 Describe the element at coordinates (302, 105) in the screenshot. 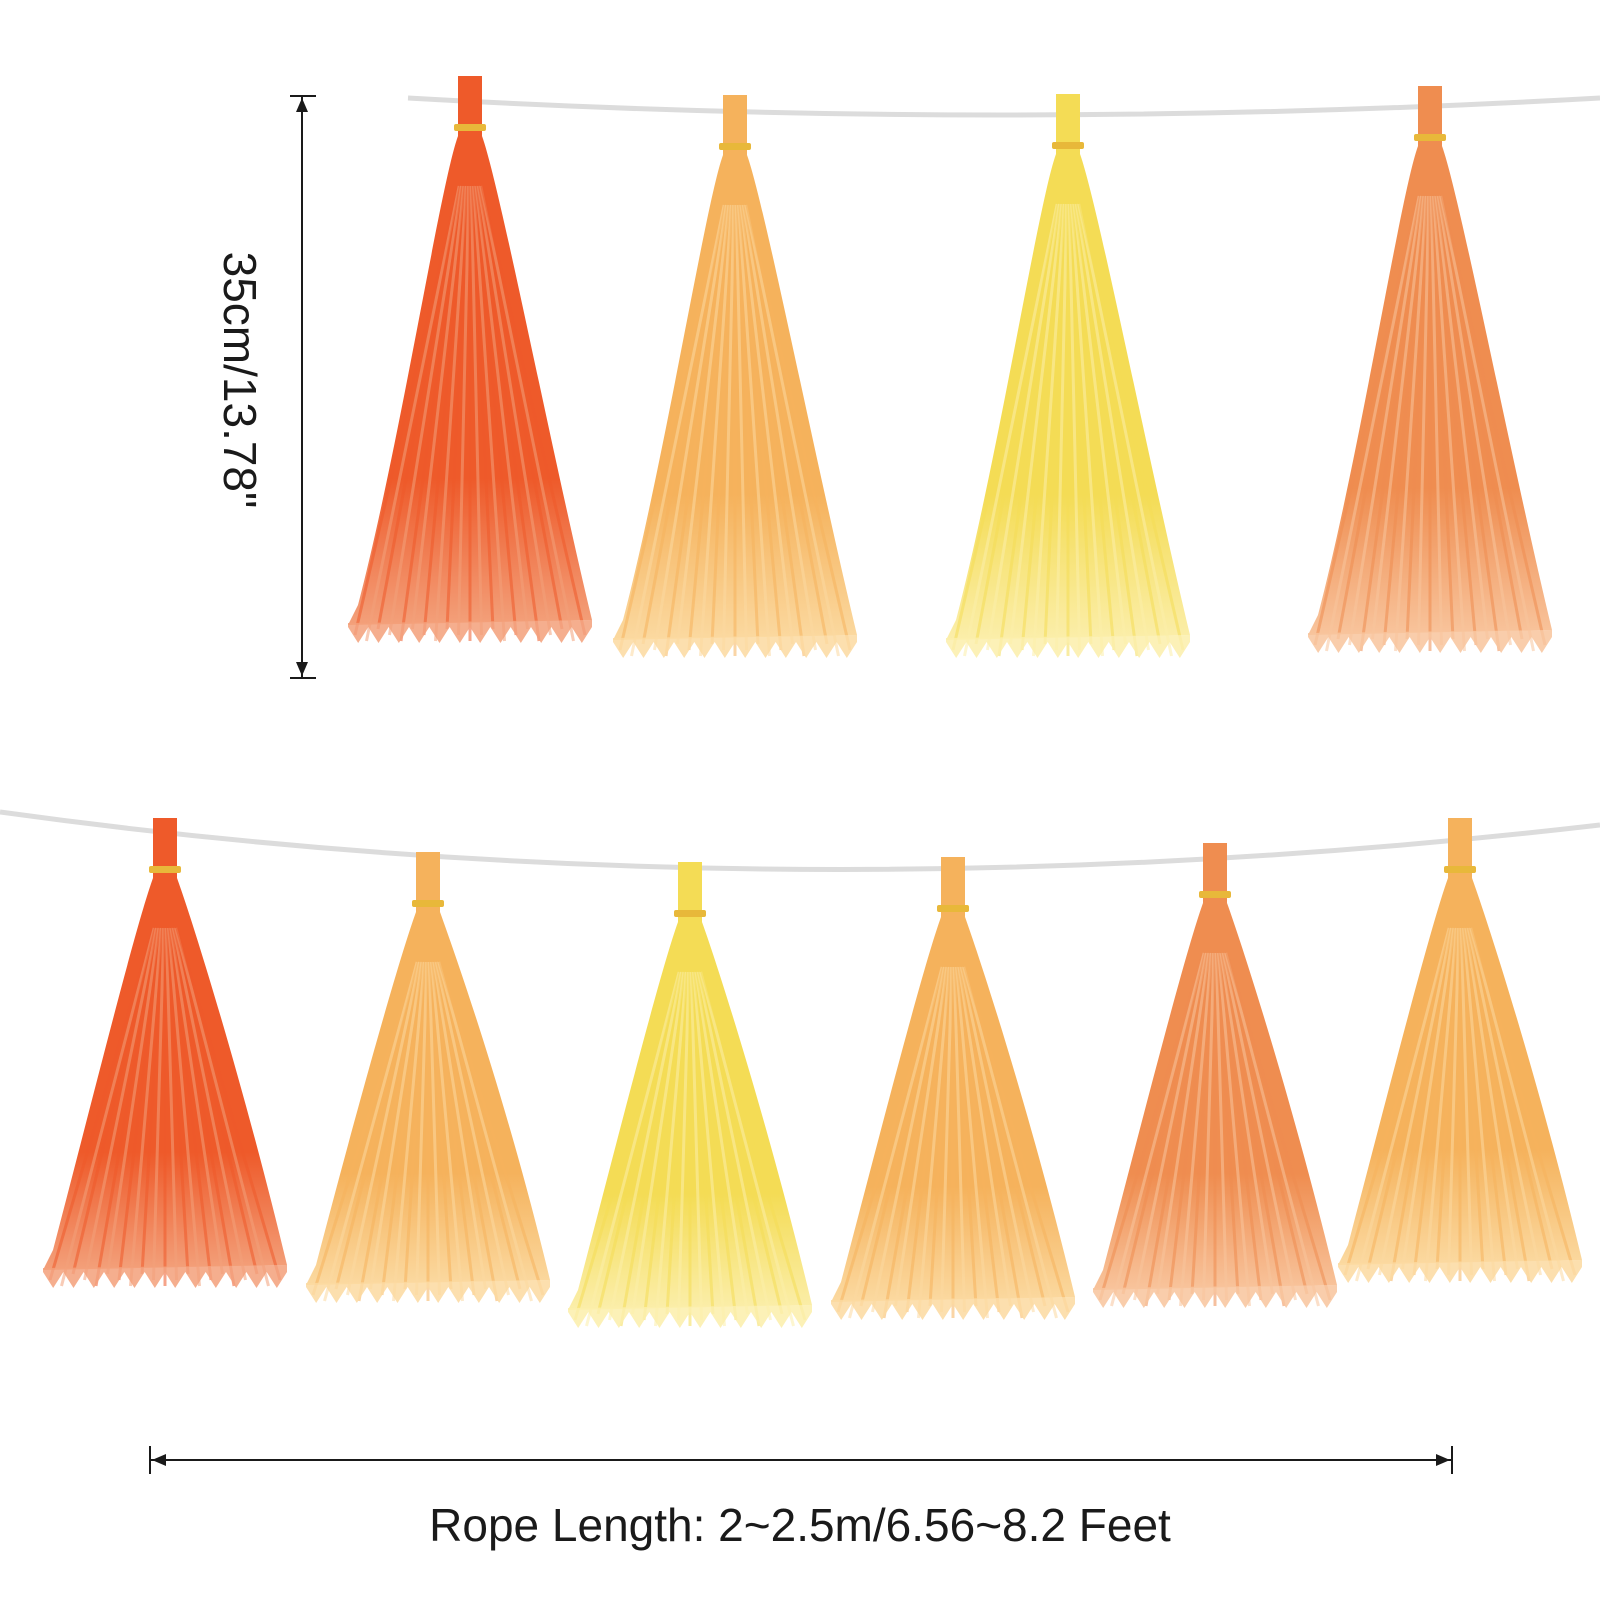

I see `height-arrowhead-top` at that location.